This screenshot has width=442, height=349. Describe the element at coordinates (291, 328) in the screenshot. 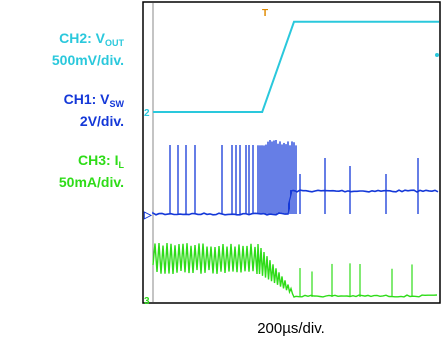

I see `x-axis-scale: 200µs/div.` at that location.